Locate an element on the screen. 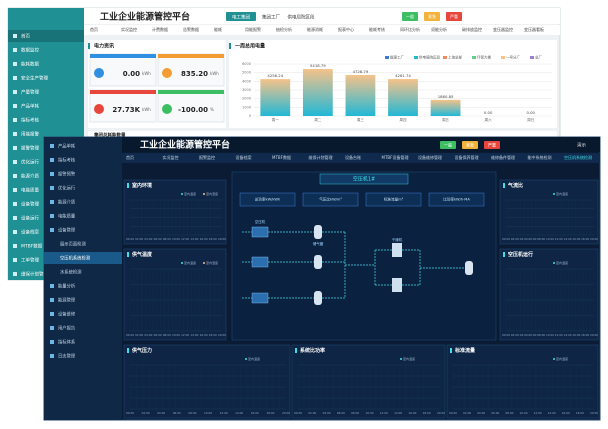 This screenshot has width=608, height=429. x-tick-label: 周六 is located at coordinates (488, 119).